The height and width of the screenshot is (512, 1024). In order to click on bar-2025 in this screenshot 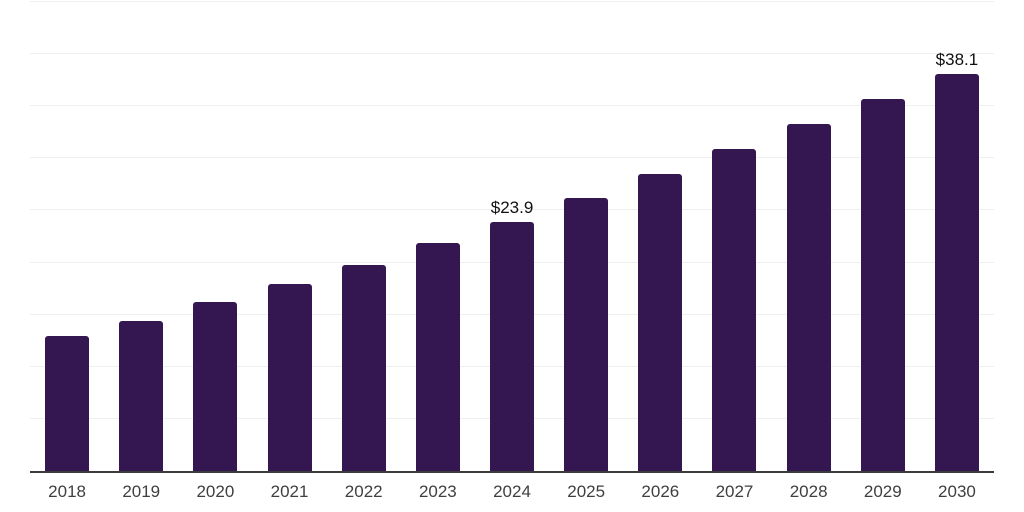, I will do `click(586, 334)`.